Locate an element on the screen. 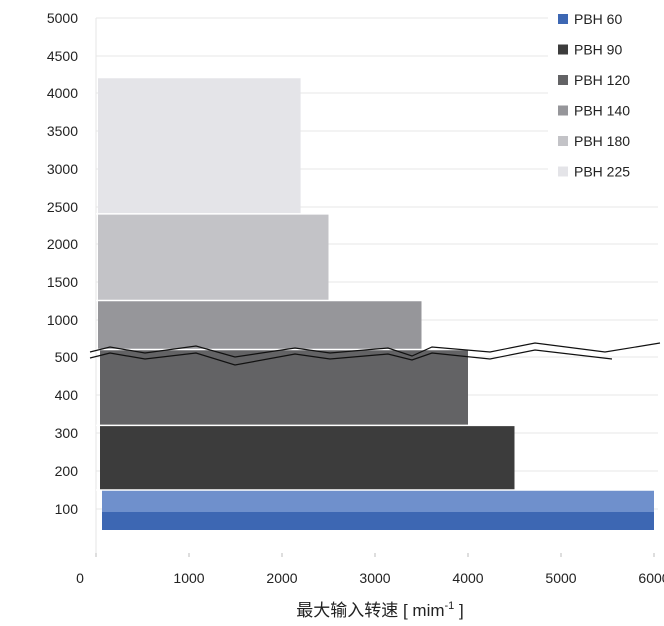 The image size is (664, 626). x-tick-label: 1000 is located at coordinates (188, 578).